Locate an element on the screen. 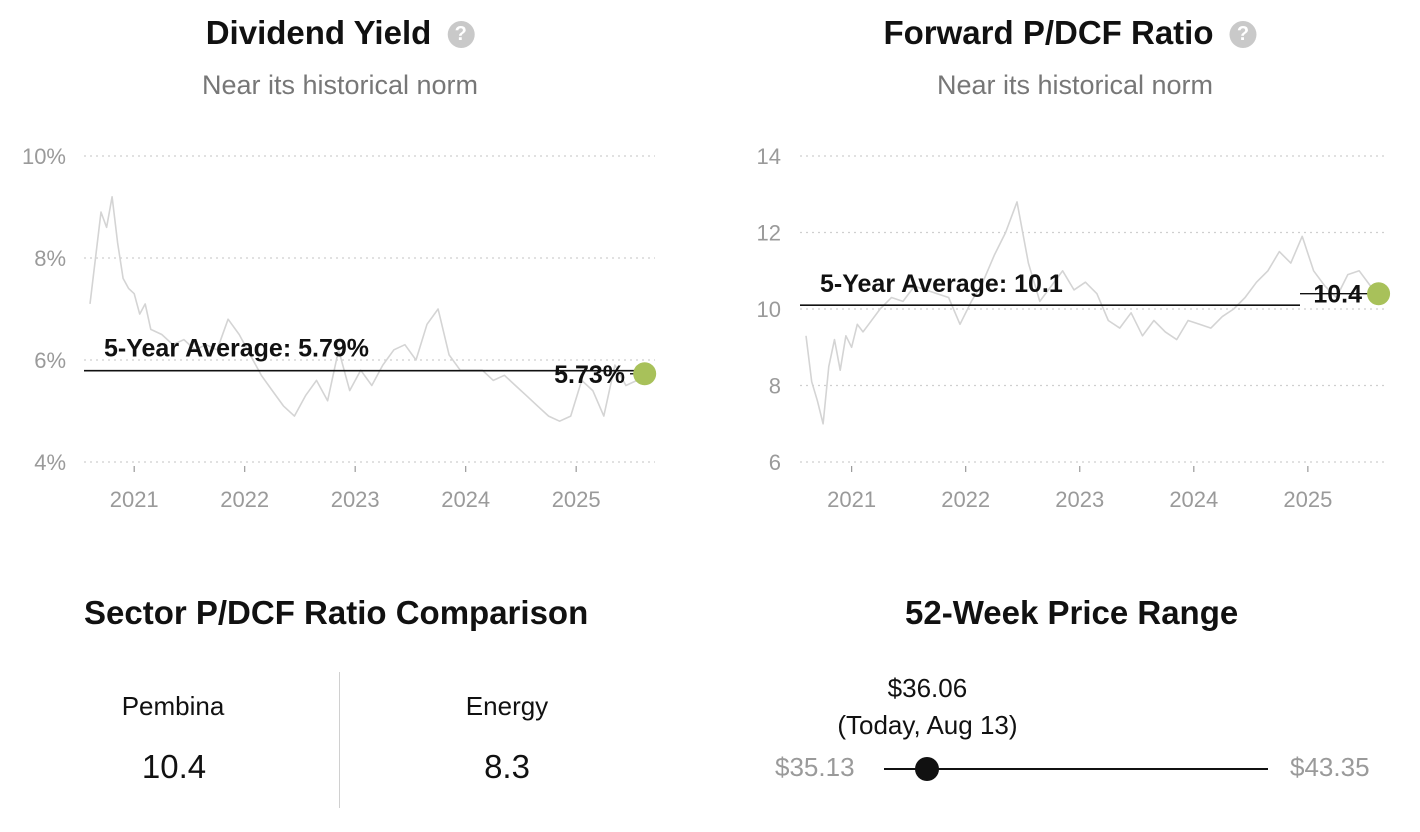 This screenshot has height=832, width=1420. current-value-label: 5.73% is located at coordinates (589, 375).